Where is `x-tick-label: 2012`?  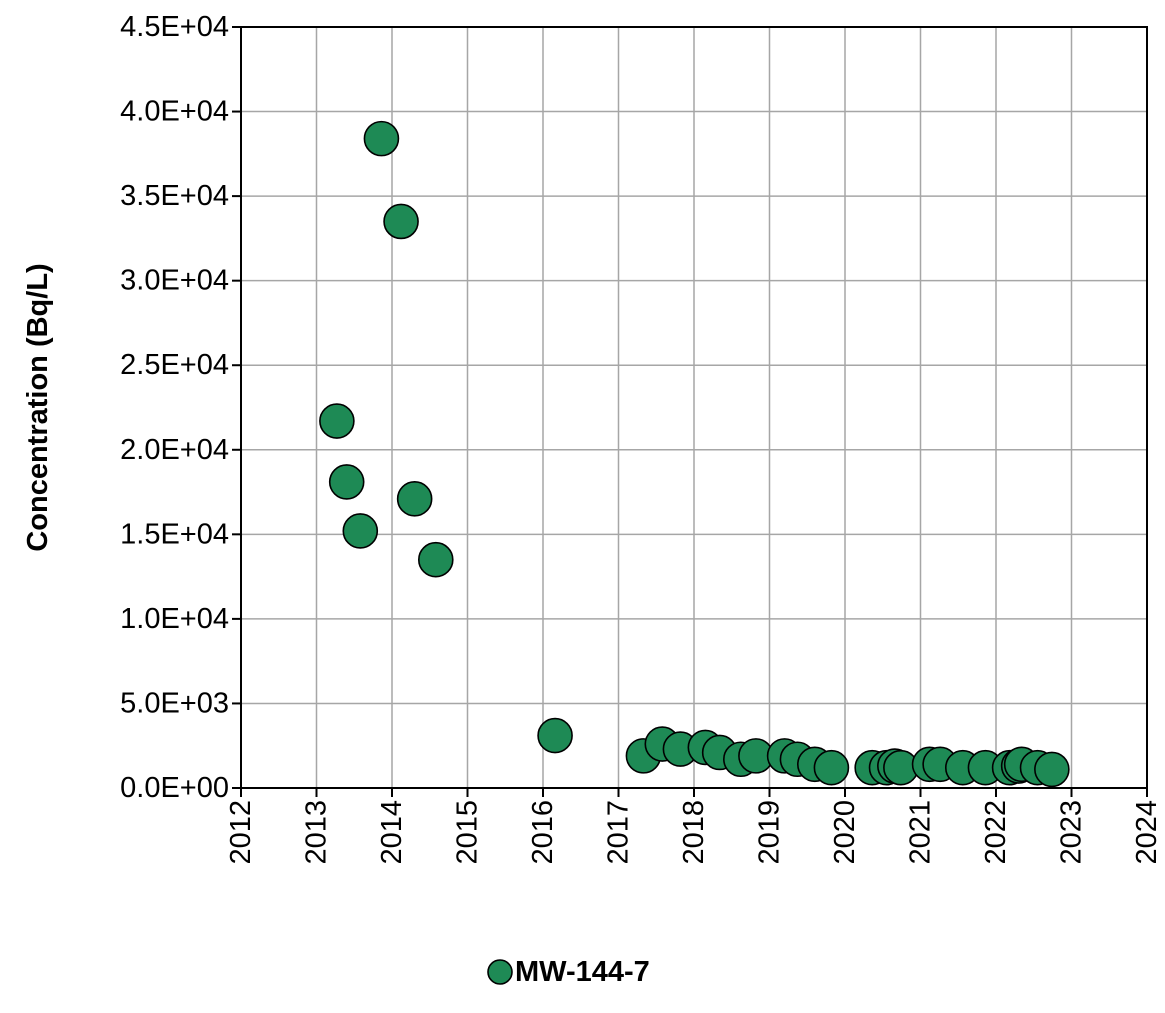
x-tick-label: 2012 is located at coordinates (241, 832).